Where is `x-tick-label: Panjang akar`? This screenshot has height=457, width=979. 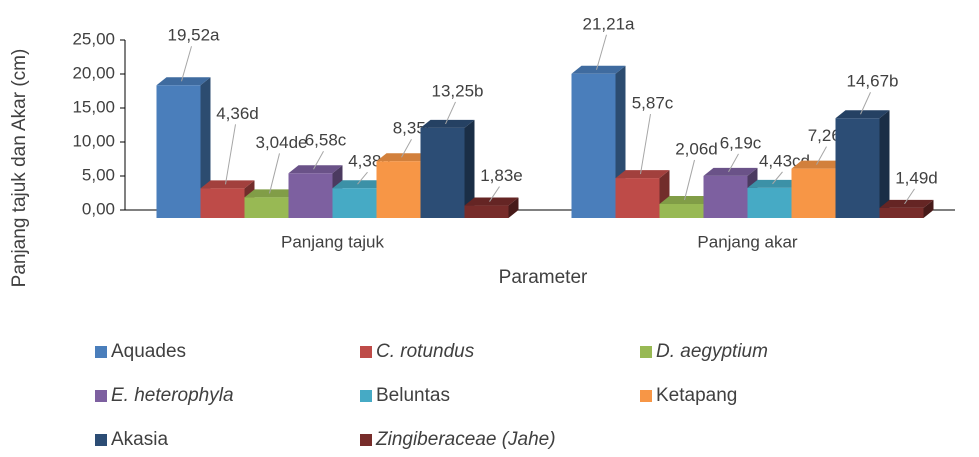
x-tick-label: Panjang akar is located at coordinates (747, 241).